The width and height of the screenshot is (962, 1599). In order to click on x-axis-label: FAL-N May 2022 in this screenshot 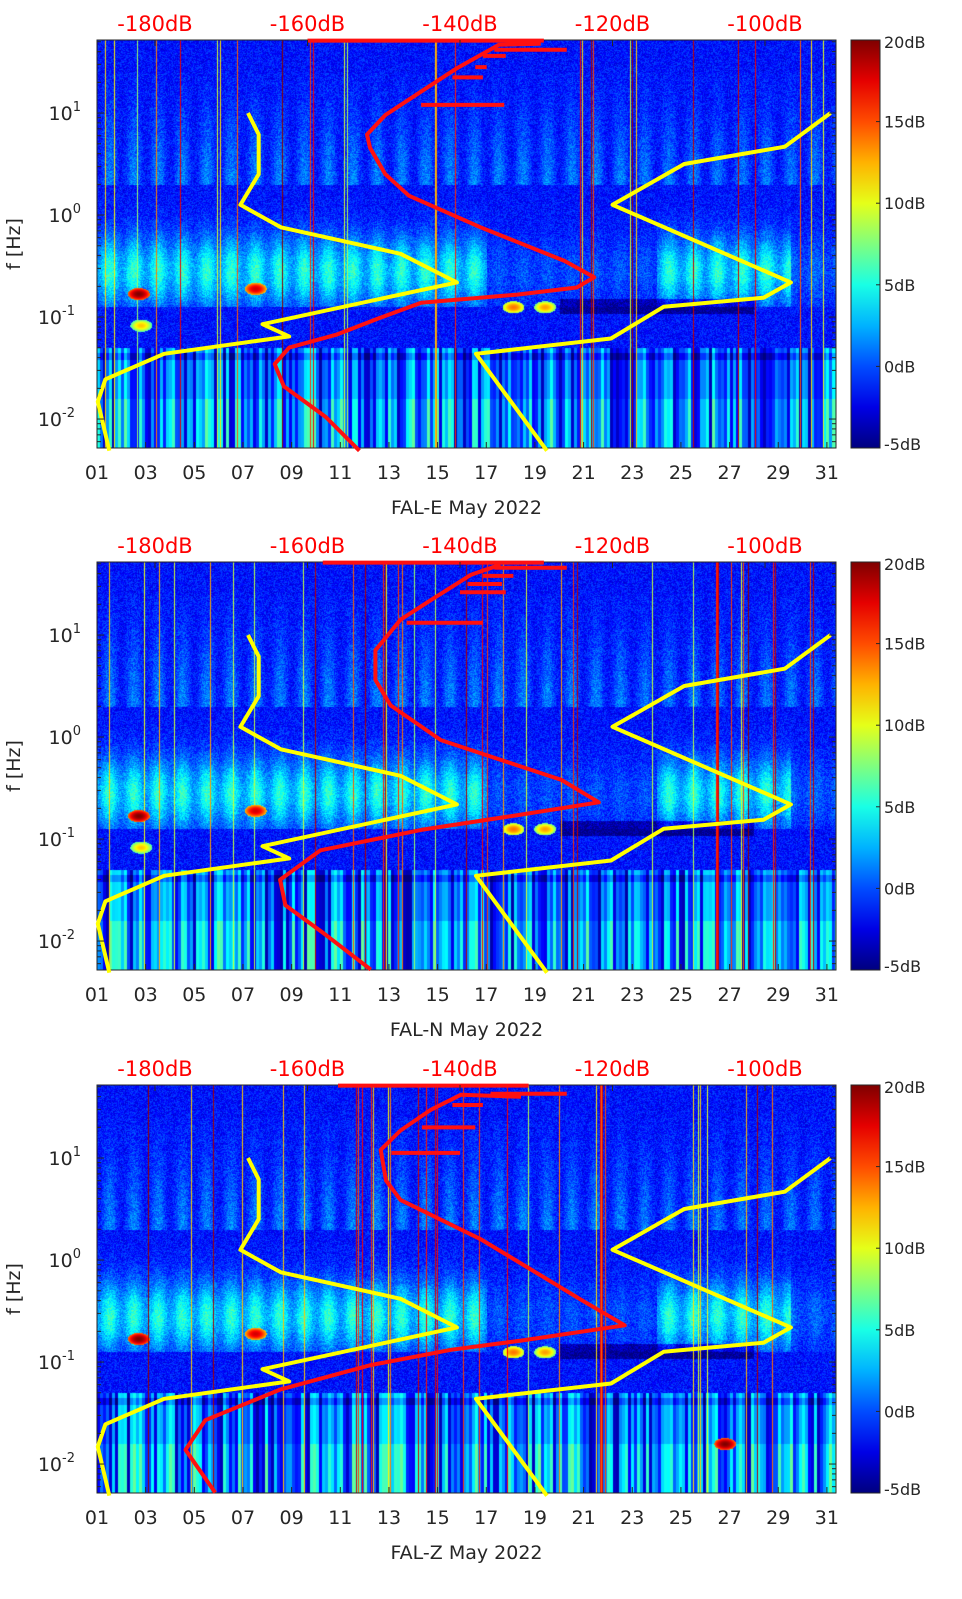, I will do `click(466, 1030)`.